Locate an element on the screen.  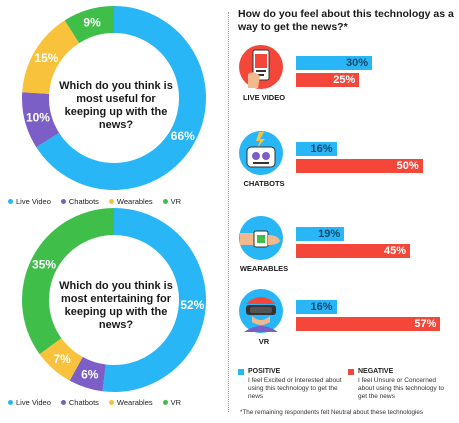
donut-1-slice-chatbots is located at coordinates (41, 120).